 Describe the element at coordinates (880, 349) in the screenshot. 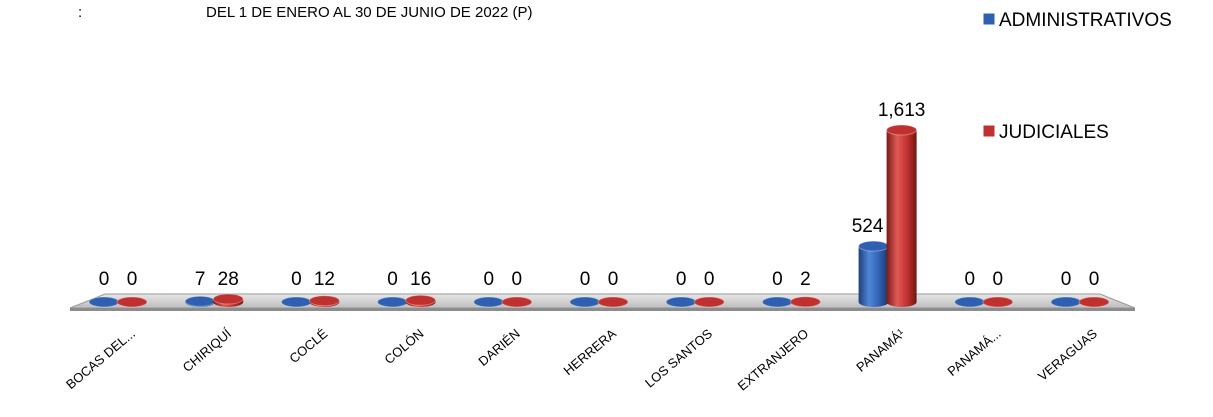

I see `category-label-8: PANAMÁ¹` at that location.